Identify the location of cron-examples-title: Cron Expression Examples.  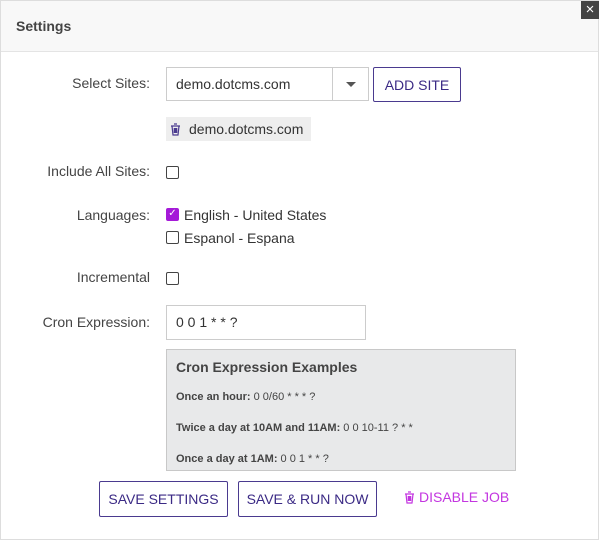
(267, 367).